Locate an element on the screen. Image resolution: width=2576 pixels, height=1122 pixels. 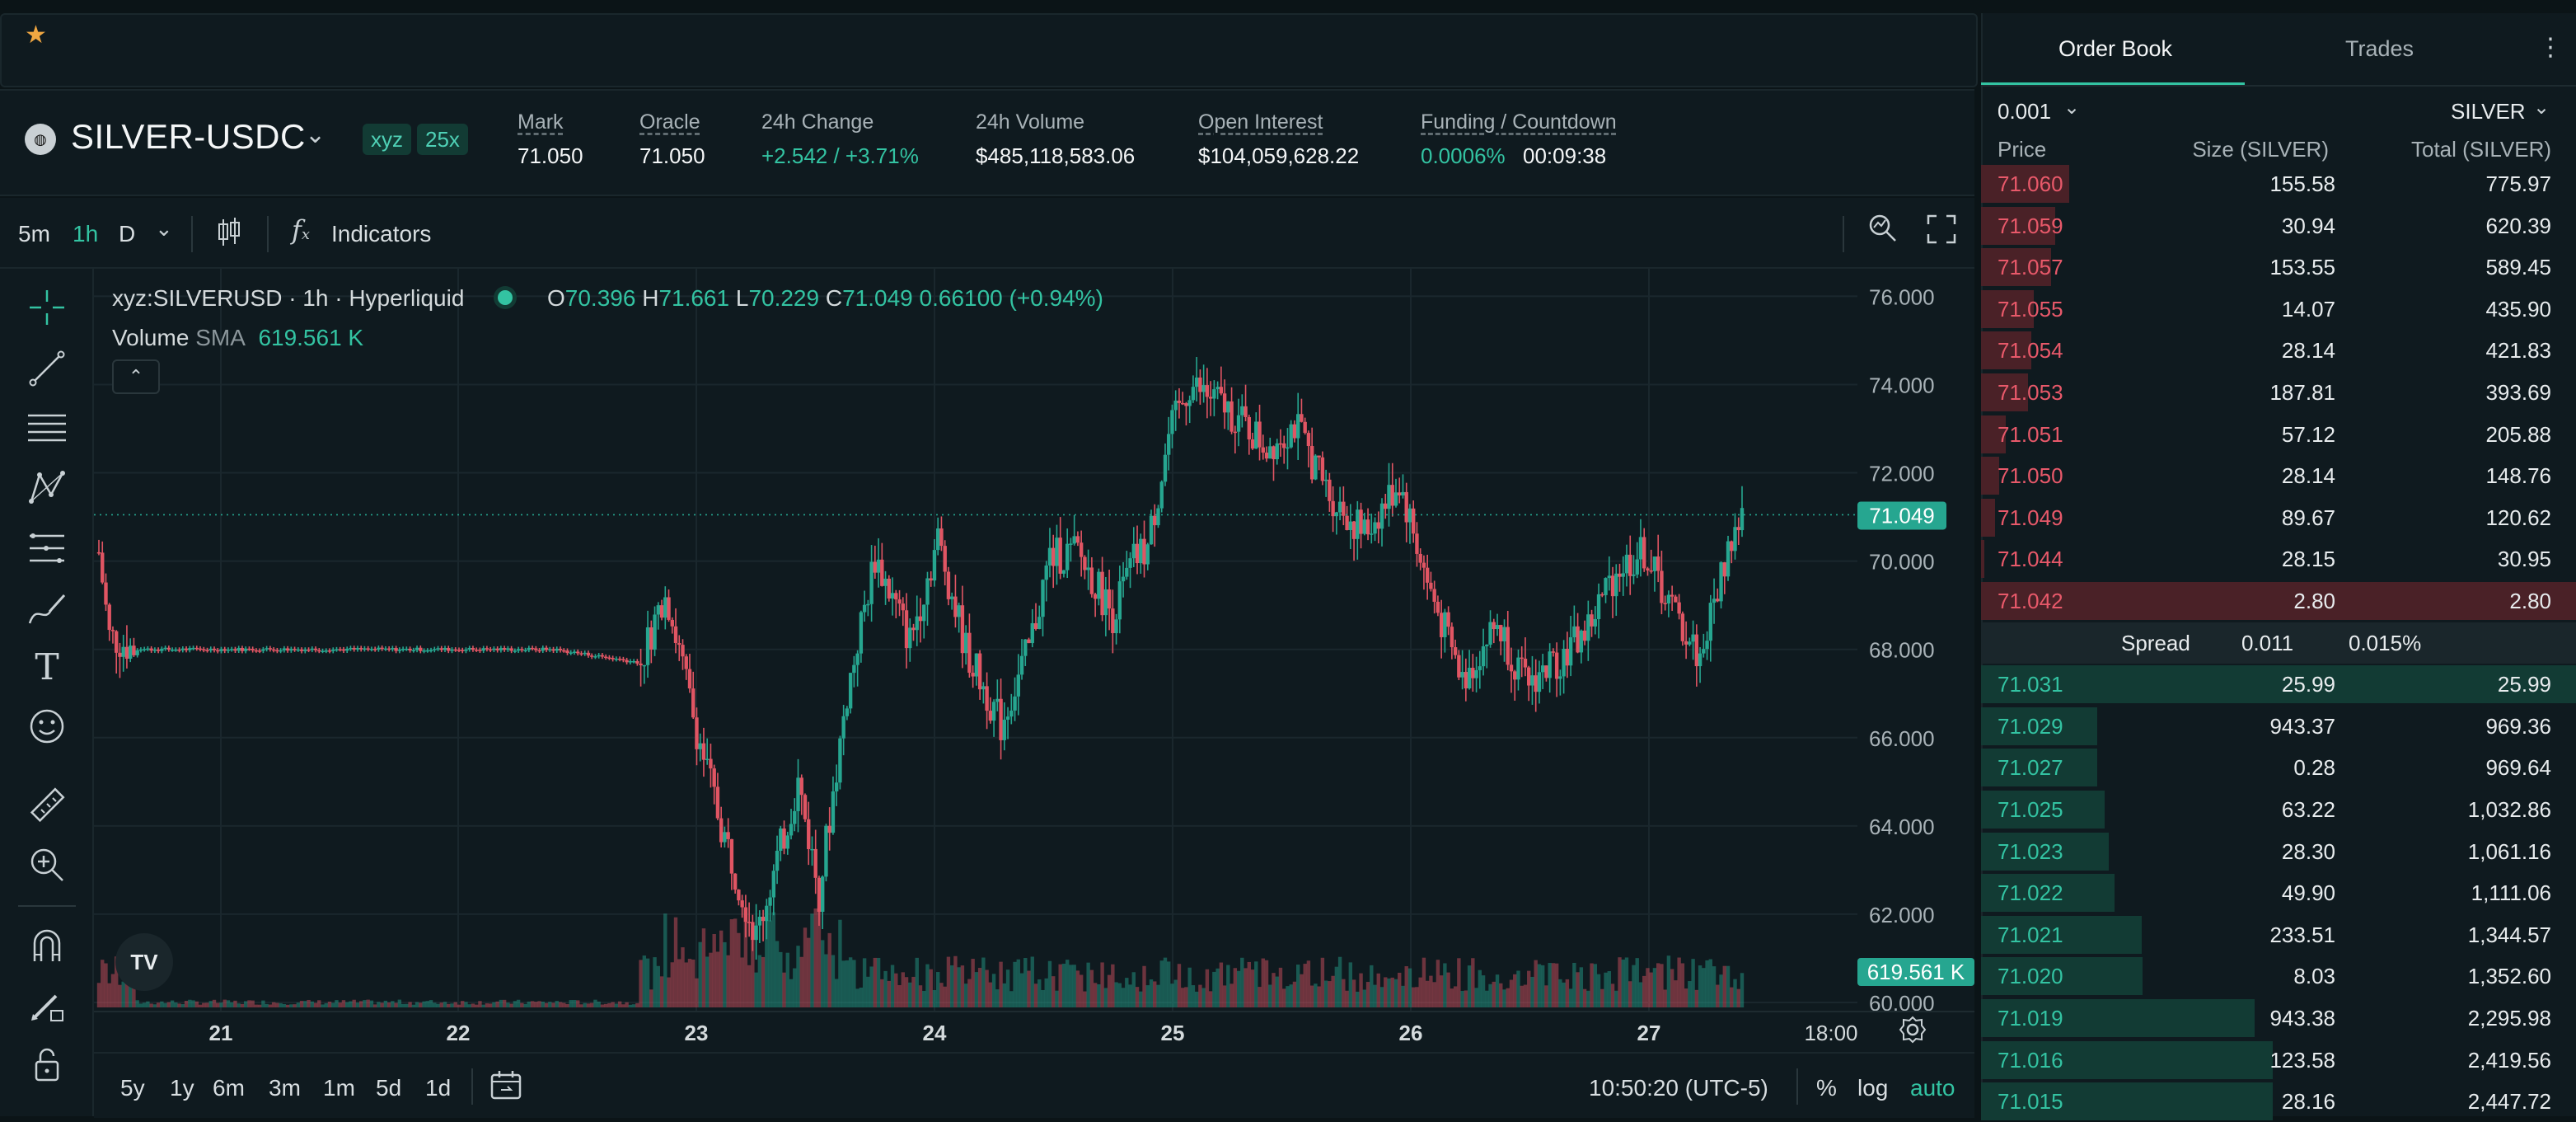
ask-row: 71.053 187.81 393.69 is located at coordinates (2278, 392).